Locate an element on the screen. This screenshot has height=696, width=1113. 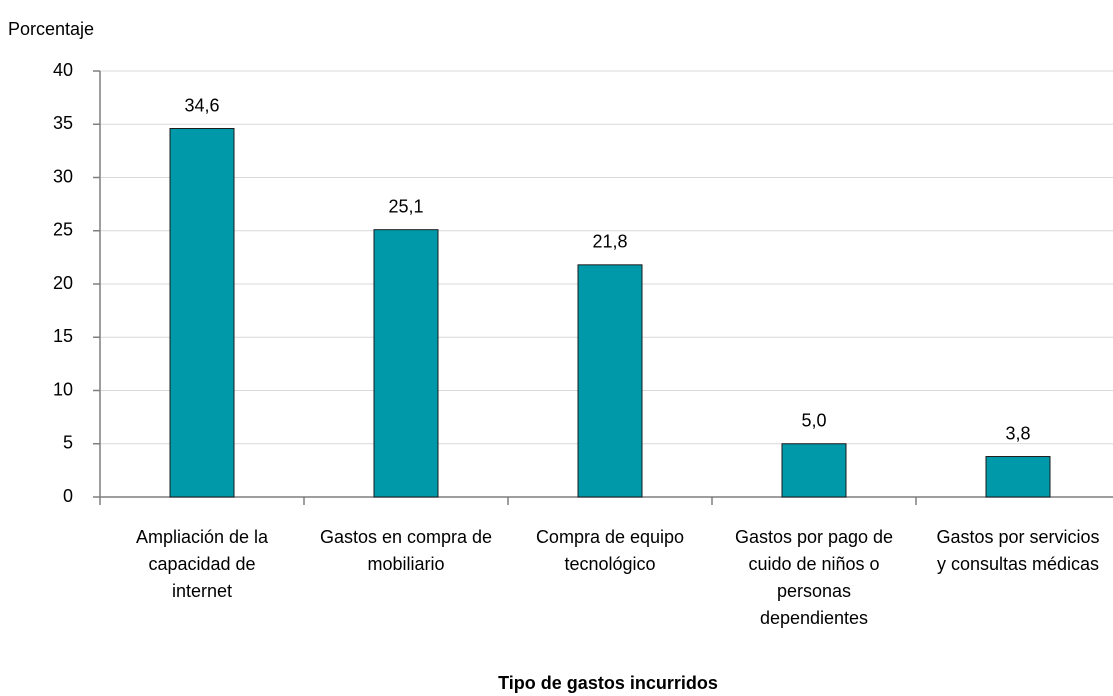
y-tick-label: 30 is located at coordinates (63, 176).